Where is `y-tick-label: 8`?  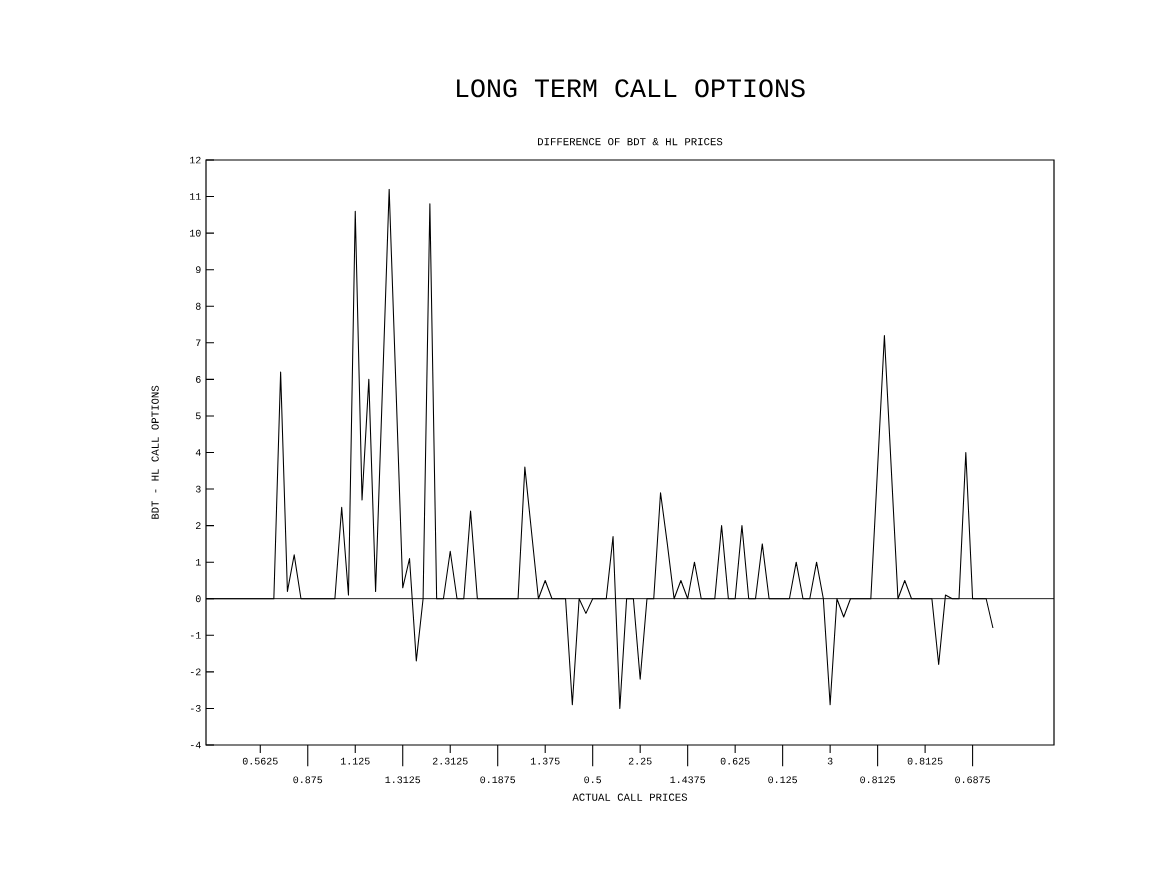
y-tick-label: 8 is located at coordinates (198, 306).